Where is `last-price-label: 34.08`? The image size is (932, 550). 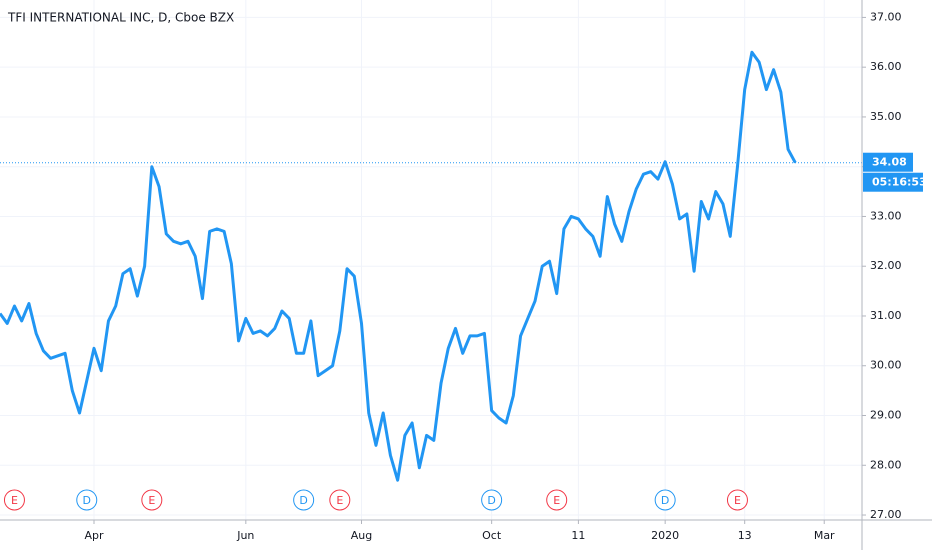 last-price-label: 34.08 is located at coordinates (889, 162).